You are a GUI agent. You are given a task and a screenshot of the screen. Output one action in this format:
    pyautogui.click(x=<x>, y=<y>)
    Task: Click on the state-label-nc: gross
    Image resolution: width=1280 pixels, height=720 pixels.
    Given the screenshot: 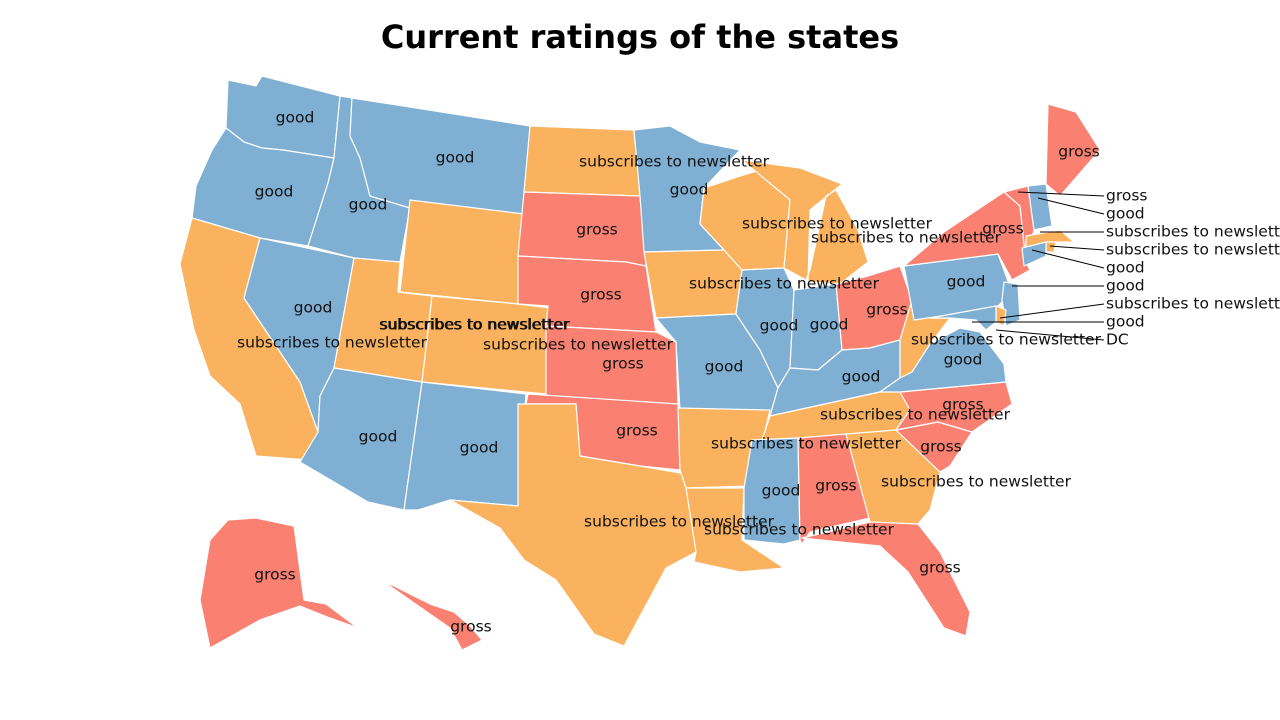 What is the action you would take?
    pyautogui.click(x=963, y=405)
    